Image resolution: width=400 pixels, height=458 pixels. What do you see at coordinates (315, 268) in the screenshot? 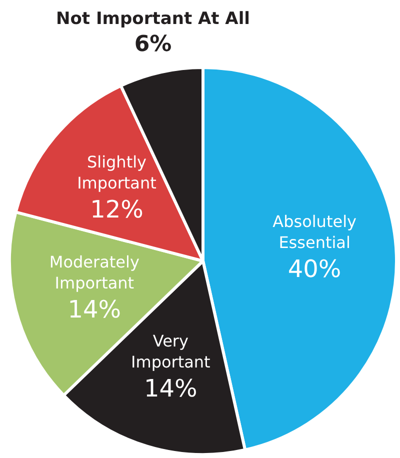
I see `data-label: 40%` at bounding box center [315, 268].